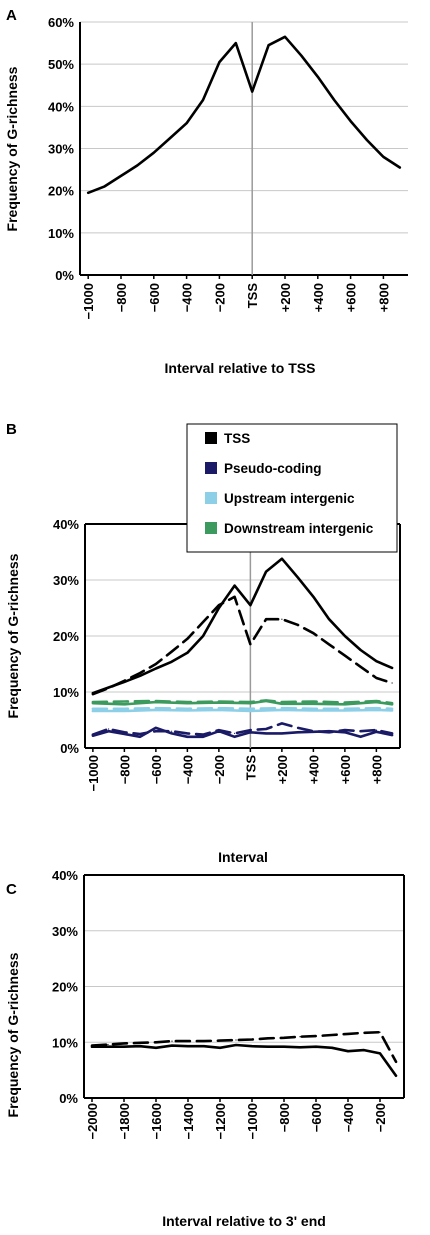 The height and width of the screenshot is (1235, 430). What do you see at coordinates (156, 769) in the screenshot?
I see `panel-b-x-tick-label: −600` at bounding box center [156, 769].